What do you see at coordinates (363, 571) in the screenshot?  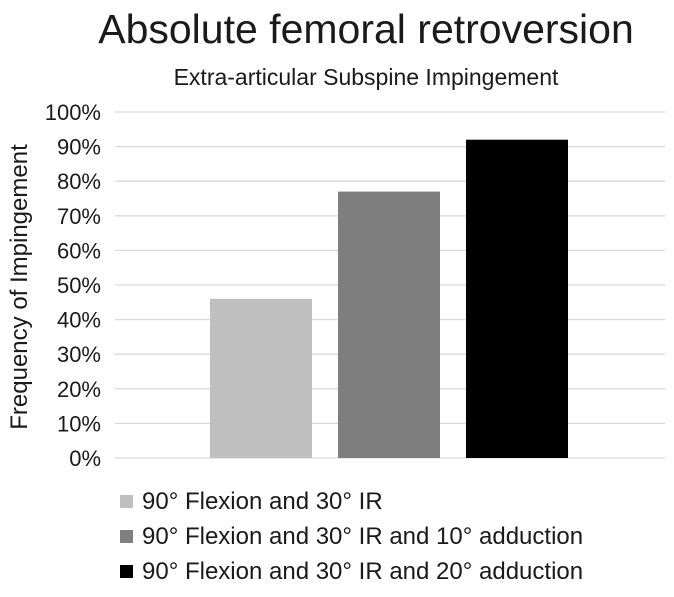 I see `legend-label: 90° Flexion and 30° IR and 20° adduction` at bounding box center [363, 571].